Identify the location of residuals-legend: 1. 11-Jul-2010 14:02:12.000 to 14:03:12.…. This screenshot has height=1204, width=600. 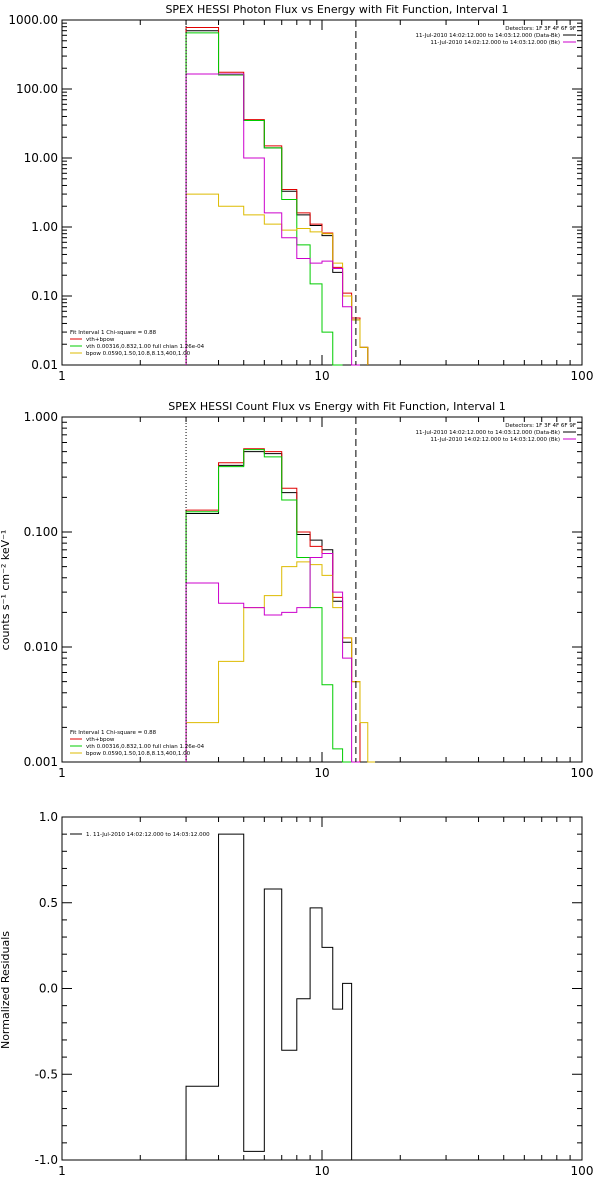
(140, 835).